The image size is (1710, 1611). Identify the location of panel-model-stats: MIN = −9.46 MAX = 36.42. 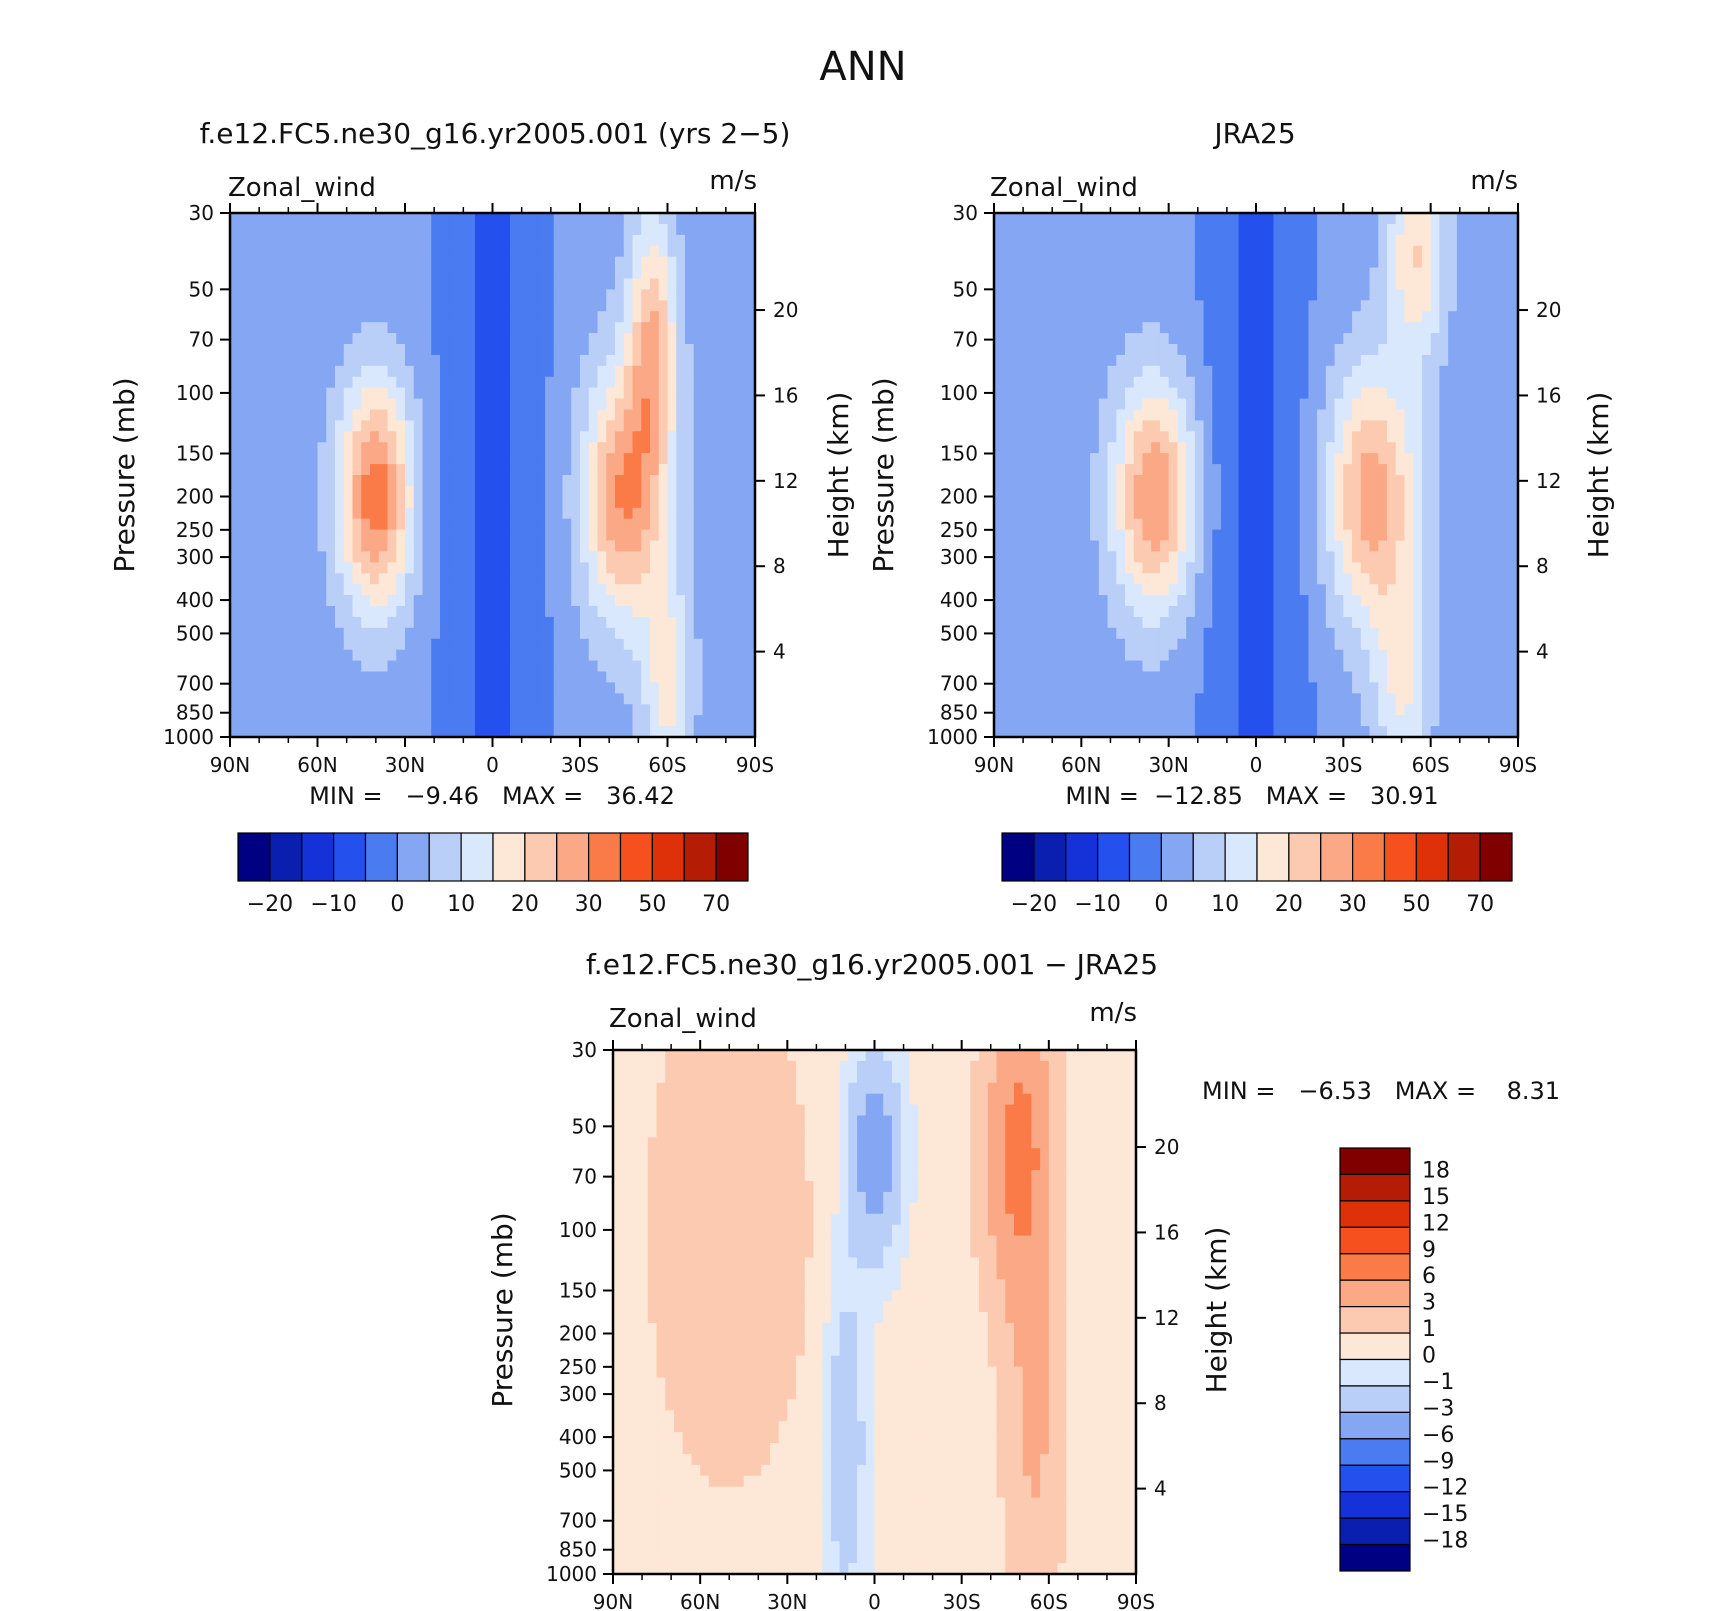
(492, 796).